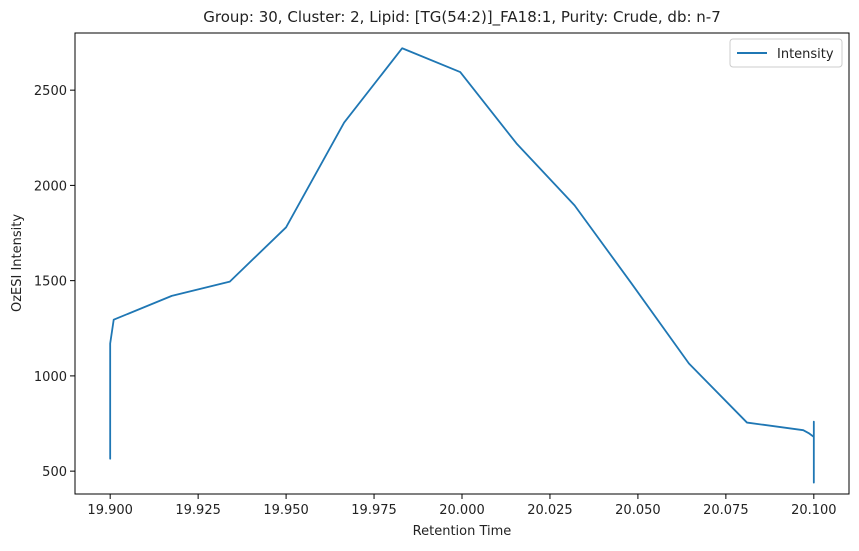  What do you see at coordinates (462, 531) in the screenshot?
I see `x-axis-label: Retention Time` at bounding box center [462, 531].